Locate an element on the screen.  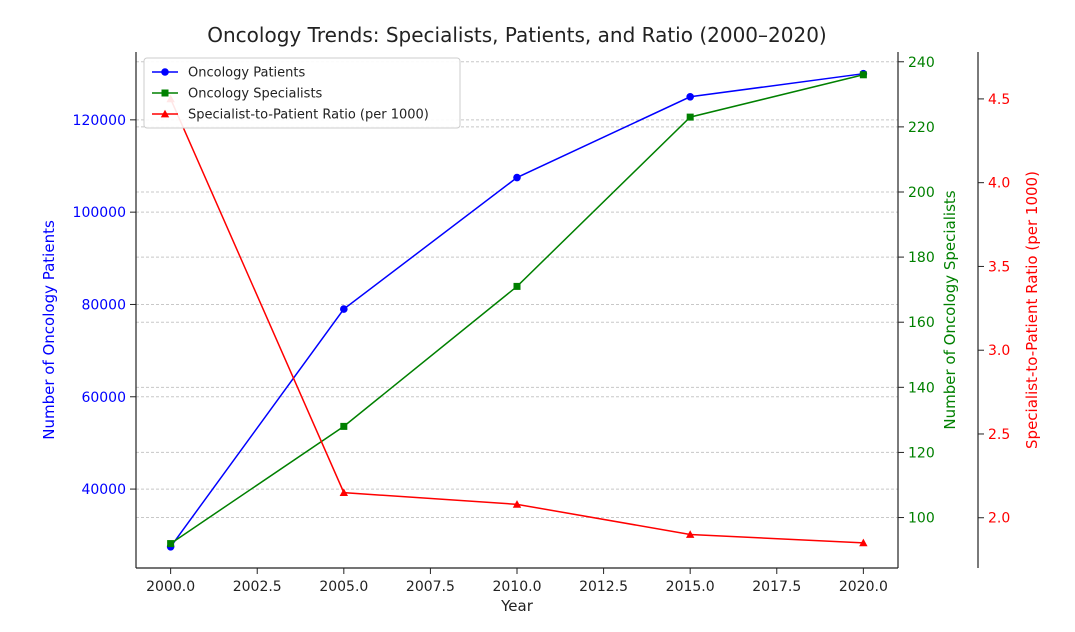
left-y-tick-label: 100000 is located at coordinates (99, 213).